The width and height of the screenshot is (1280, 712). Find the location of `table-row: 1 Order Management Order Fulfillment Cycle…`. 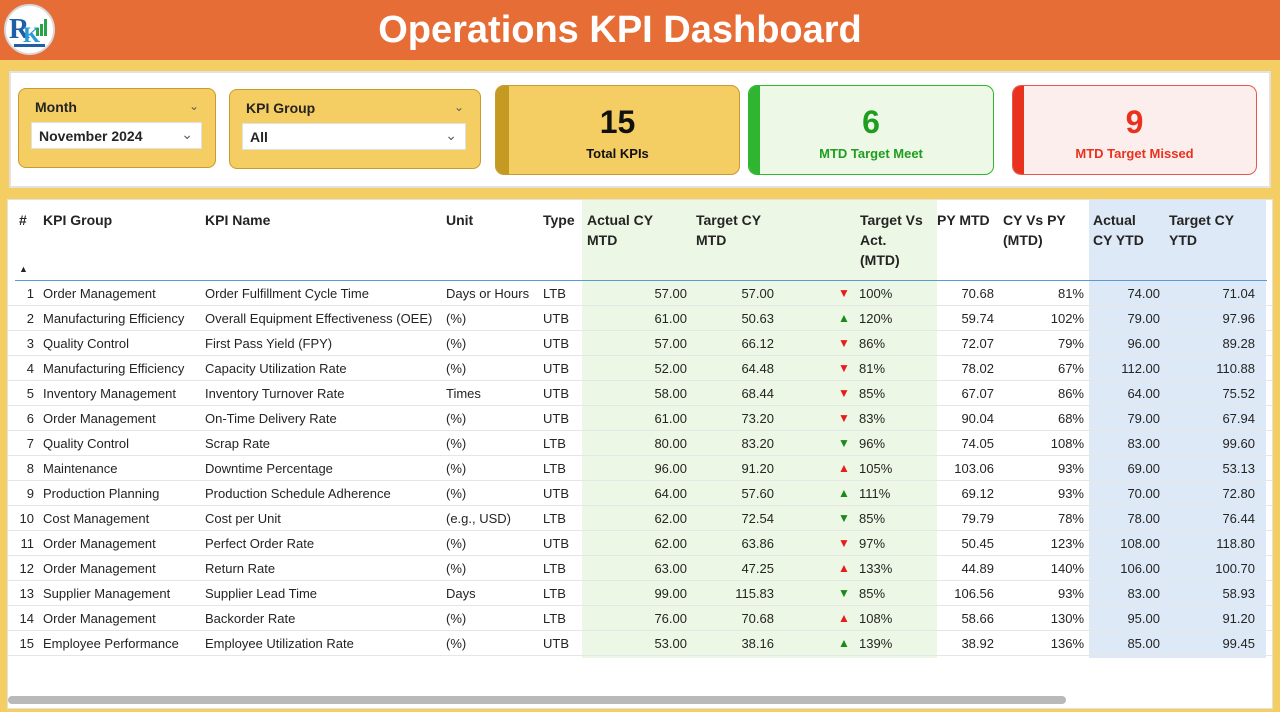

table-row: 1 Order Management Order Fulfillment Cycle… is located at coordinates (640, 293).